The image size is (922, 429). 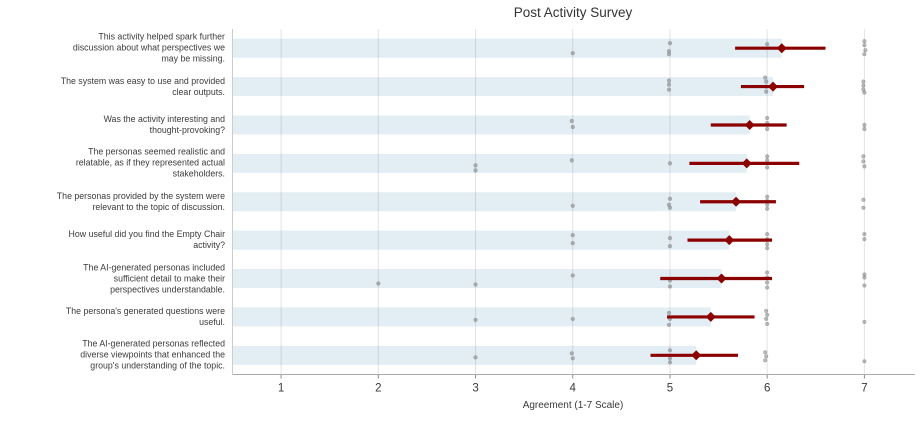 I want to click on x-tick-label: 6, so click(x=767, y=389).